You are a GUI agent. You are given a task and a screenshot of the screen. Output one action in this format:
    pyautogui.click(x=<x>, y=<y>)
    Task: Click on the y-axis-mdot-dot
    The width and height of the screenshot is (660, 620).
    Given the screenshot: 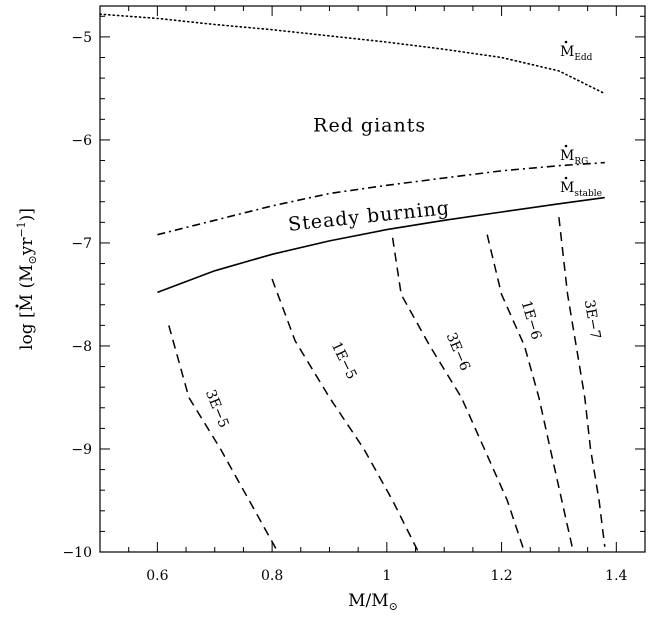 What is the action you would take?
    pyautogui.click(x=17, y=306)
    